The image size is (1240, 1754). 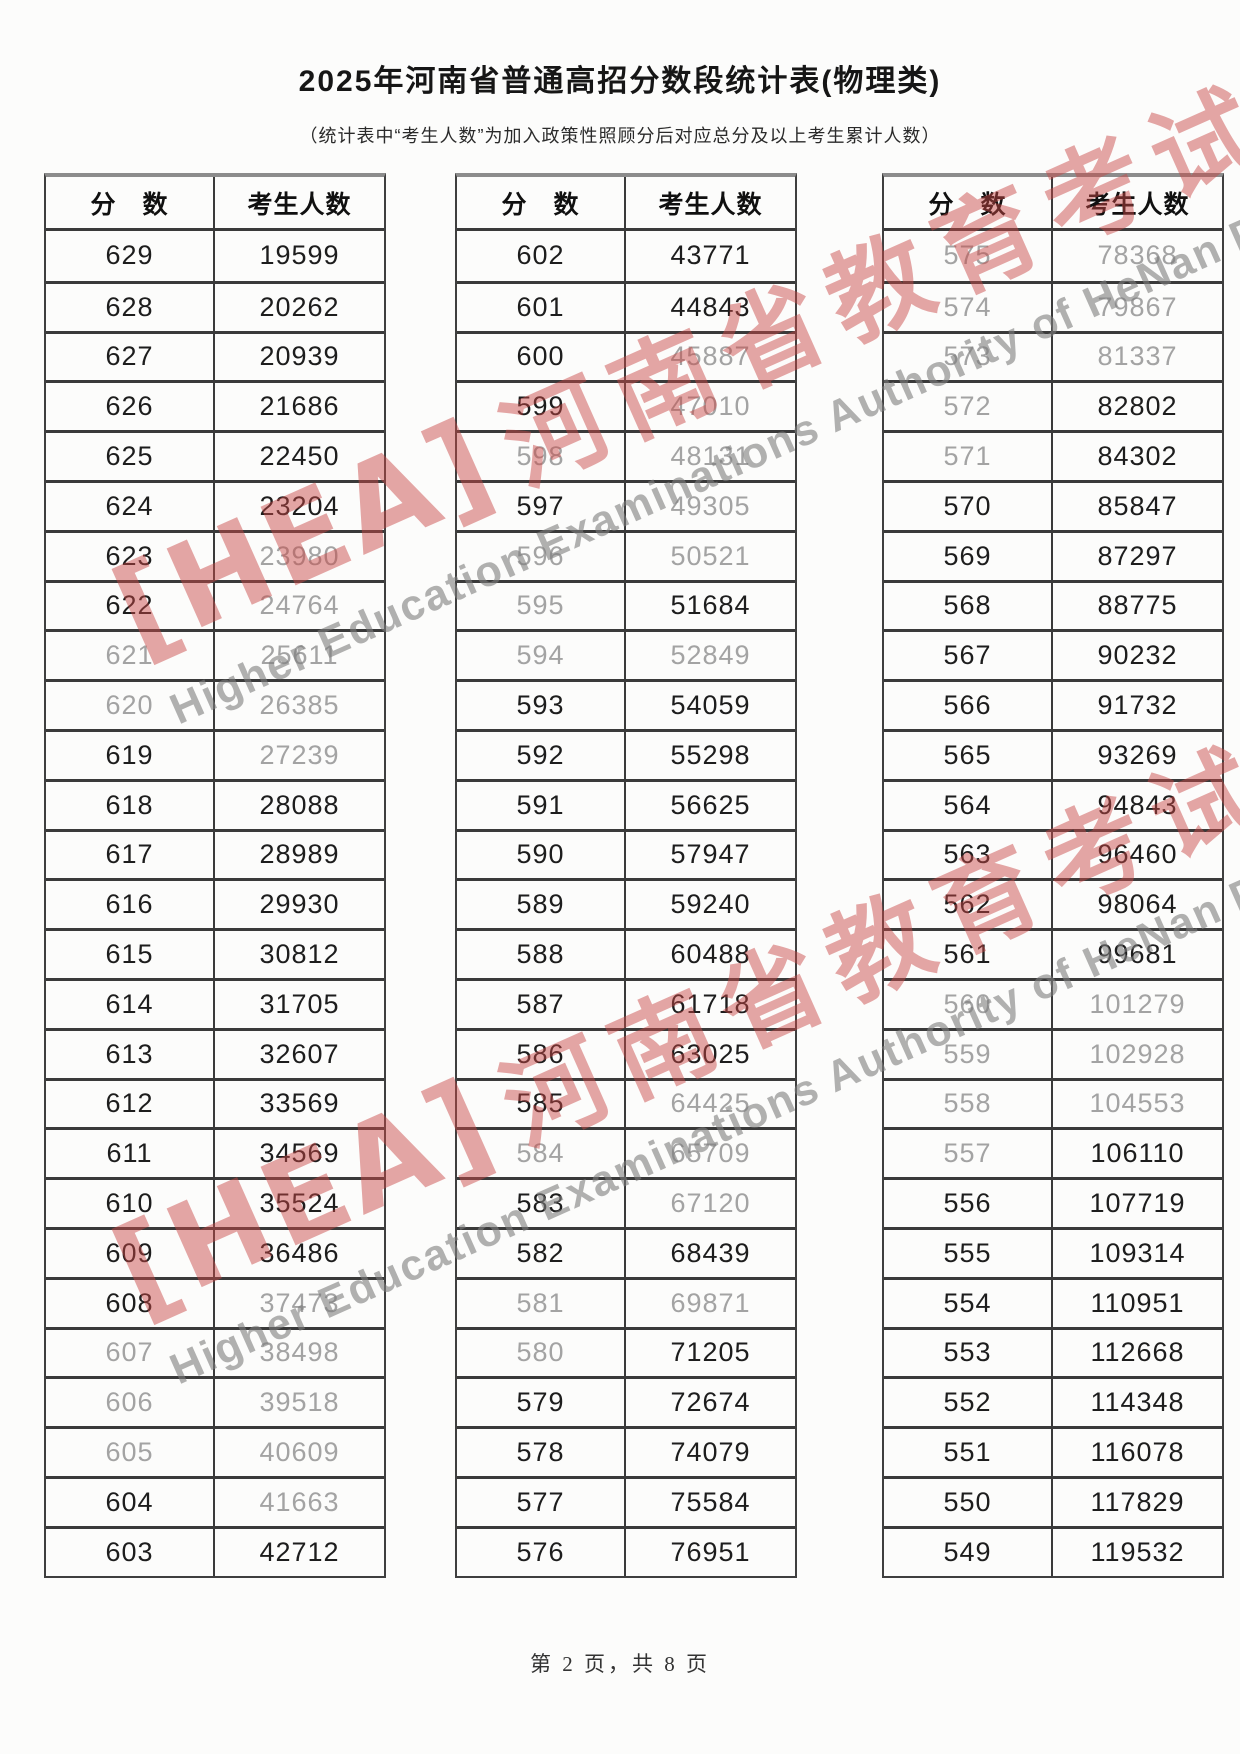 What do you see at coordinates (1137, 605) in the screenshot?
I see `count-cell: 88775` at bounding box center [1137, 605].